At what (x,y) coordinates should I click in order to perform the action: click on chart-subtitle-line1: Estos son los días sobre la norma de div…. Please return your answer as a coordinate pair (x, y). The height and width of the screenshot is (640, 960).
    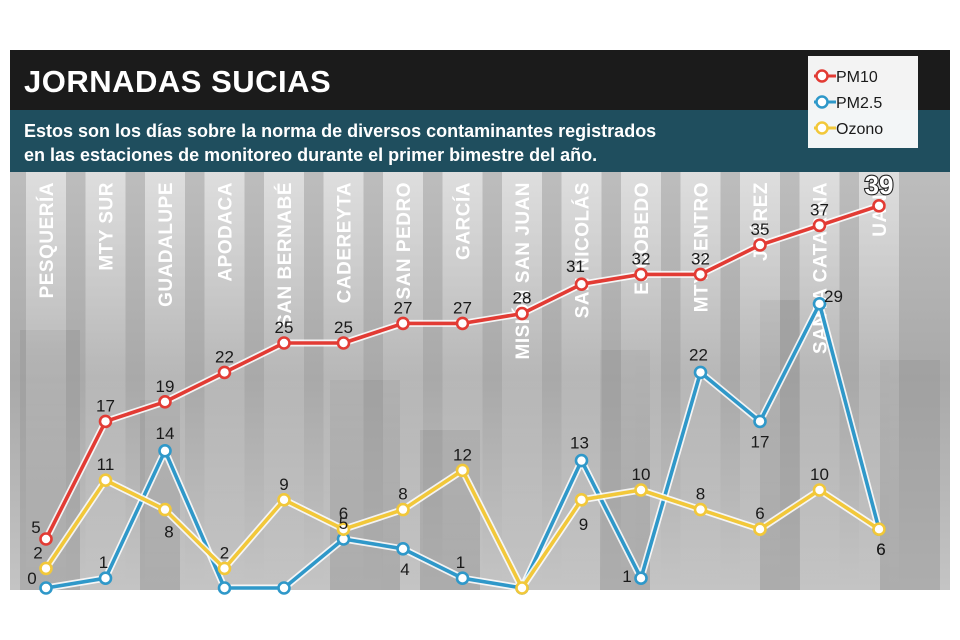
    Looking at the image, I should click on (340, 131).